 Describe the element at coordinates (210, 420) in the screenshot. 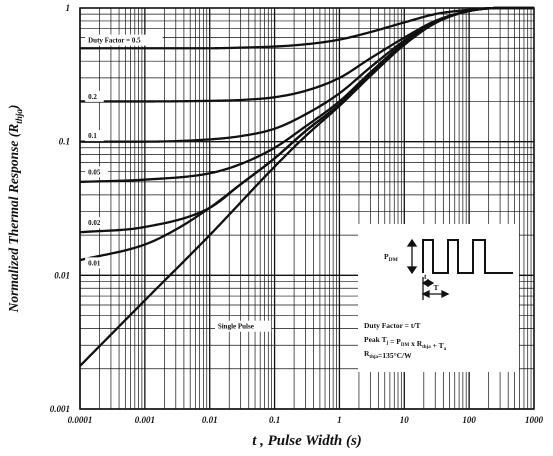

I see `x-tick-label: 0.01` at that location.